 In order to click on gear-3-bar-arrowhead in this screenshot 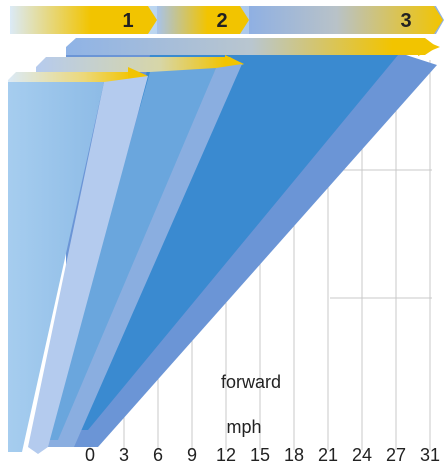, I will do `click(429, 47)`.